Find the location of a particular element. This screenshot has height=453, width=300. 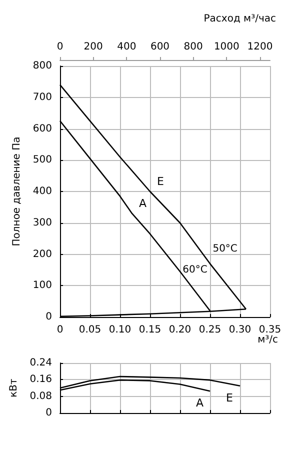

y-tick-label: 100 is located at coordinates (42, 286).